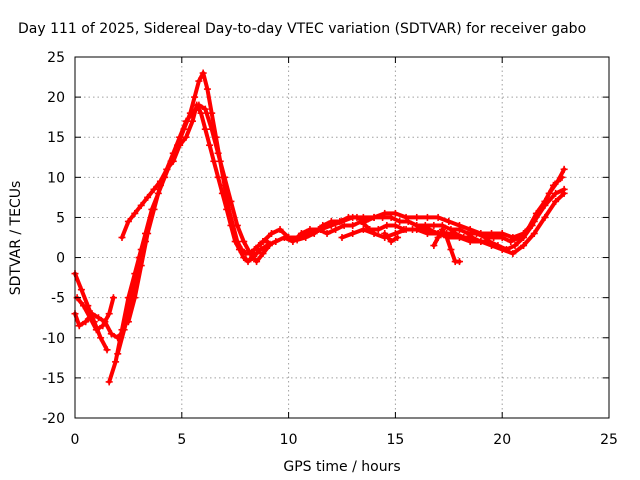 The width and height of the screenshot is (640, 480). I want to click on y-tick-label: 0, so click(60, 259).